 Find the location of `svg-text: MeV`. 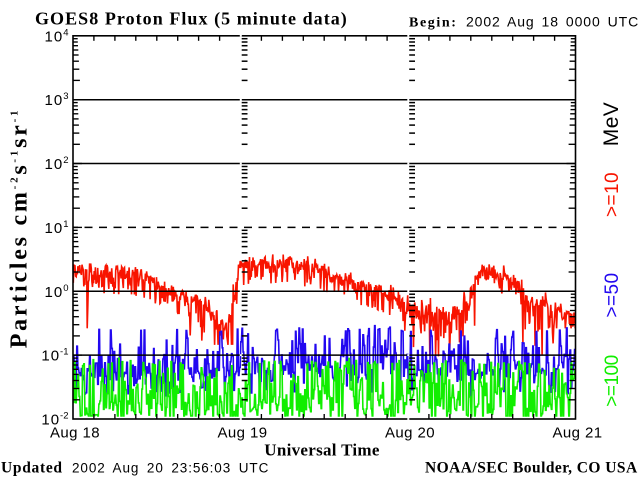

svg-text: MeV is located at coordinates (611, 124).